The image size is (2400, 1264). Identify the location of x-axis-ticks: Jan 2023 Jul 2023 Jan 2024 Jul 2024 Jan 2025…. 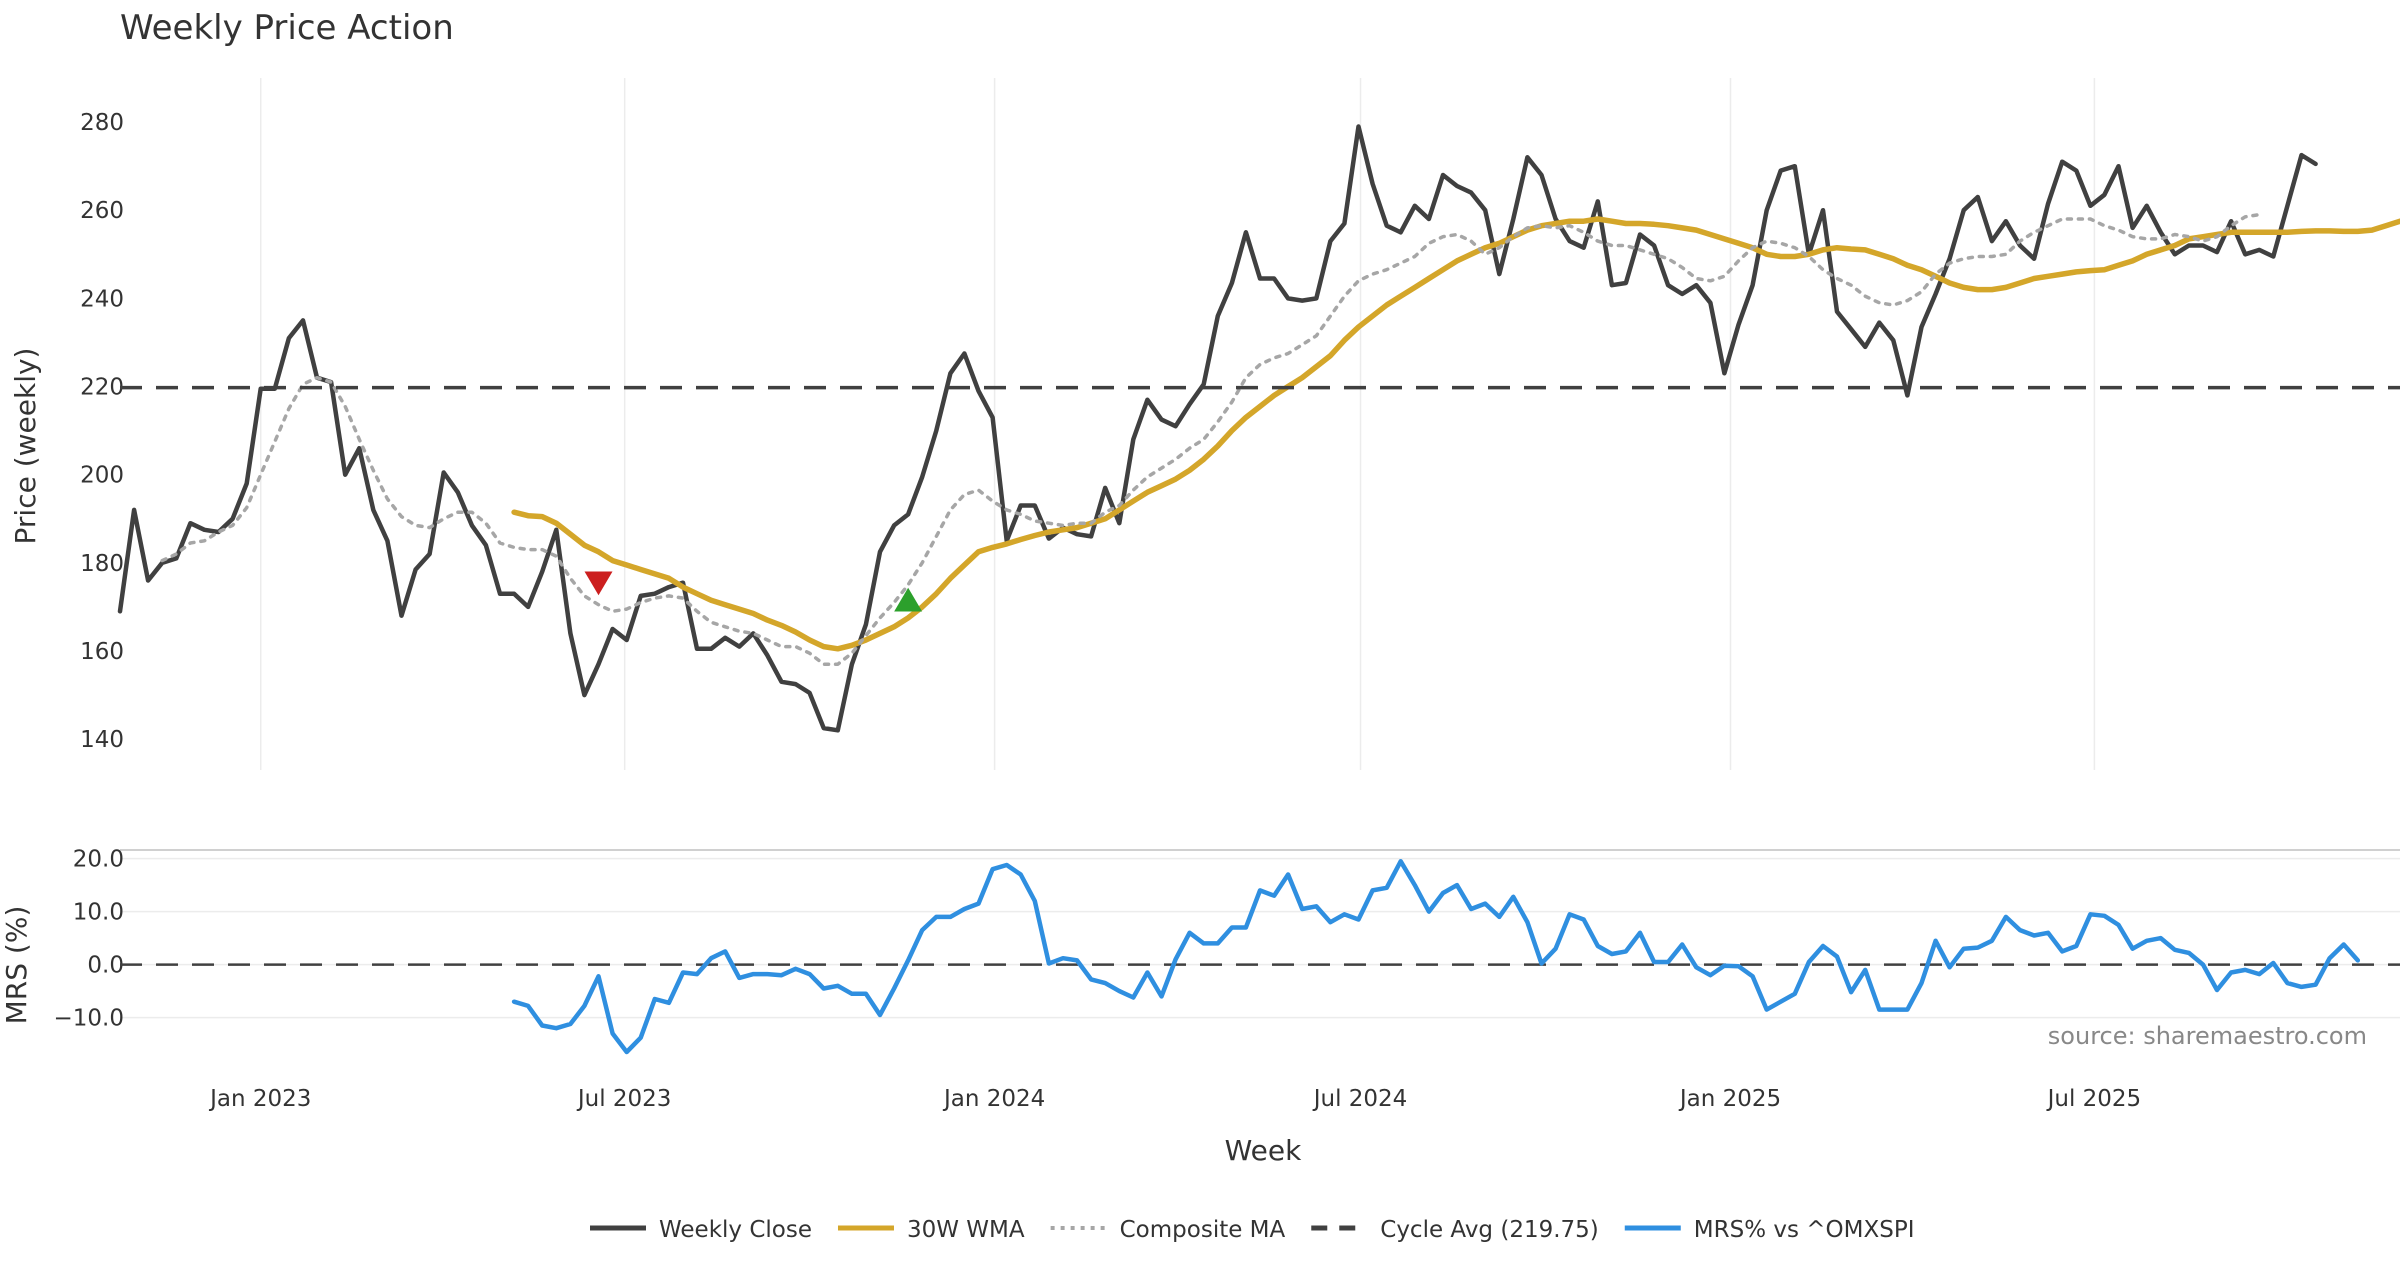
(1174, 1099).